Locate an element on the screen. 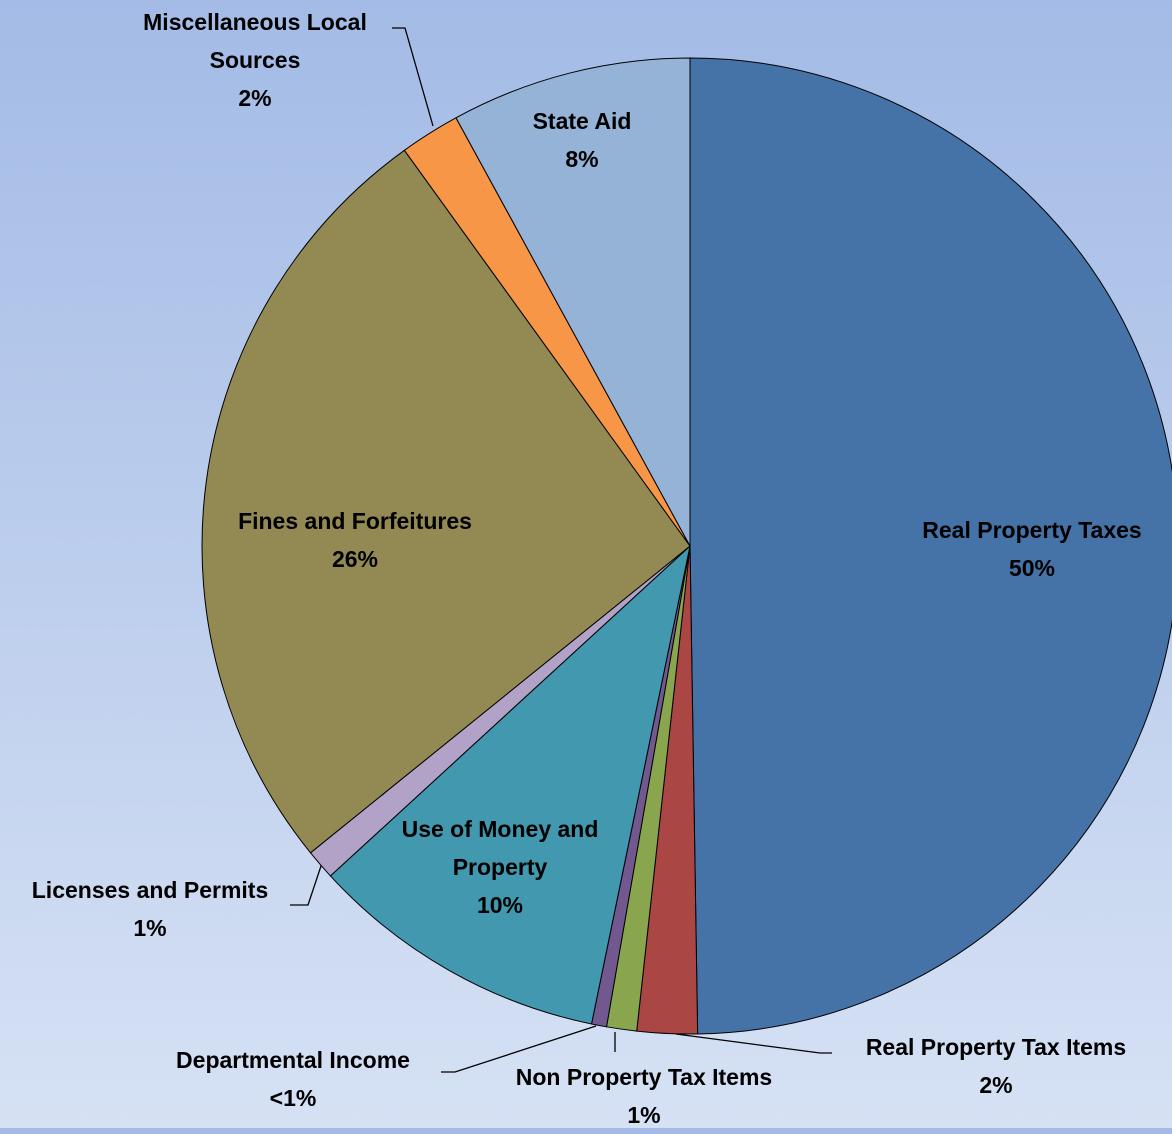  data-label: Real Property Taxes 50% is located at coordinates (1027, 549).